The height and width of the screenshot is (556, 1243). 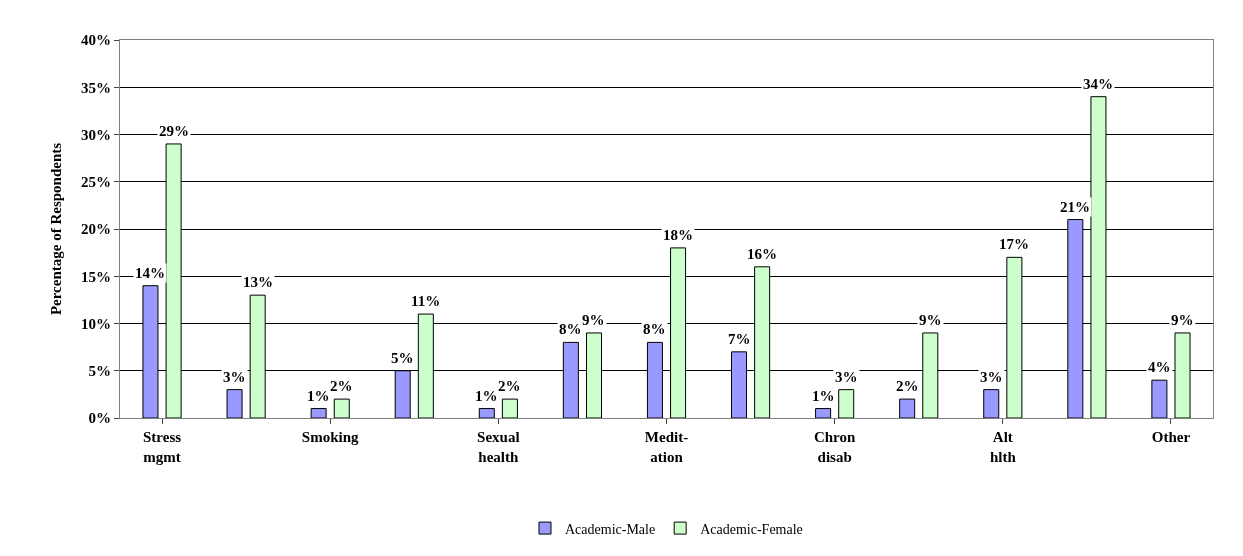 I want to click on x-tick-label: Alt hlth, so click(x=1003, y=447).